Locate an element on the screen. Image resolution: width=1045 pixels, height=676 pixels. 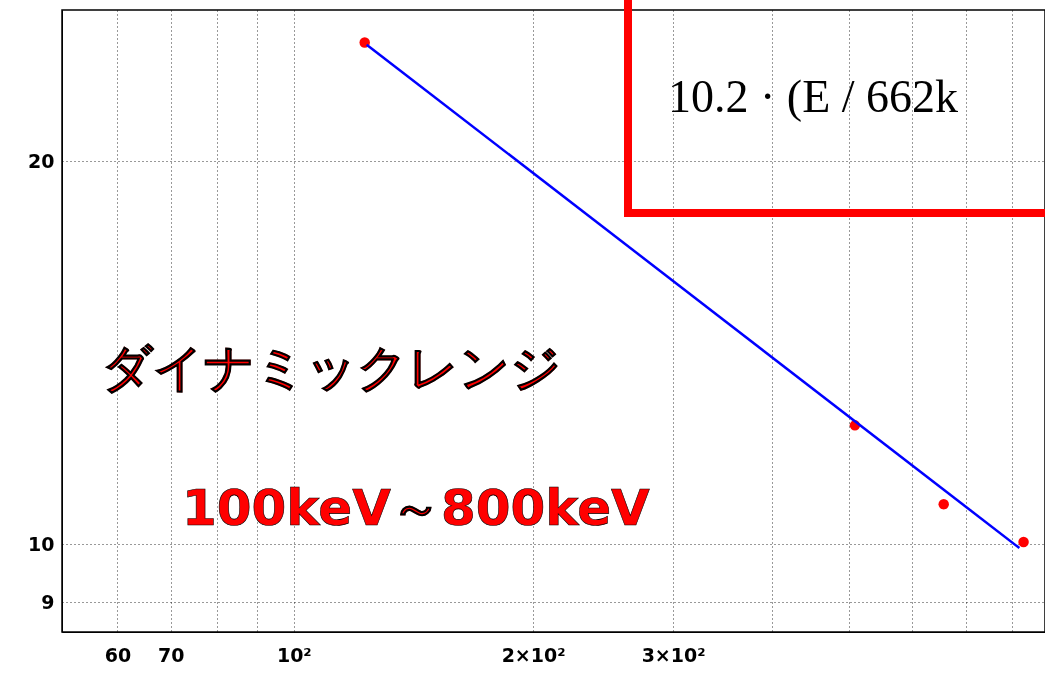
annotation: 100keV～800keV is located at coordinates (416, 508).